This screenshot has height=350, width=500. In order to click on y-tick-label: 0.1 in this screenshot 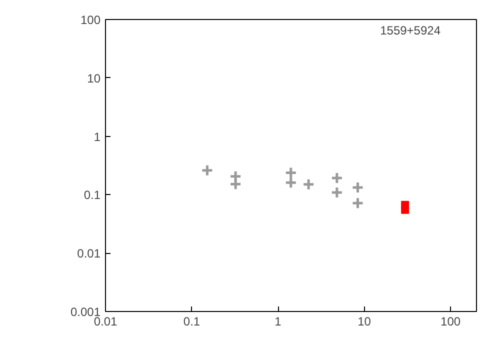, I will do `click(92, 195)`.